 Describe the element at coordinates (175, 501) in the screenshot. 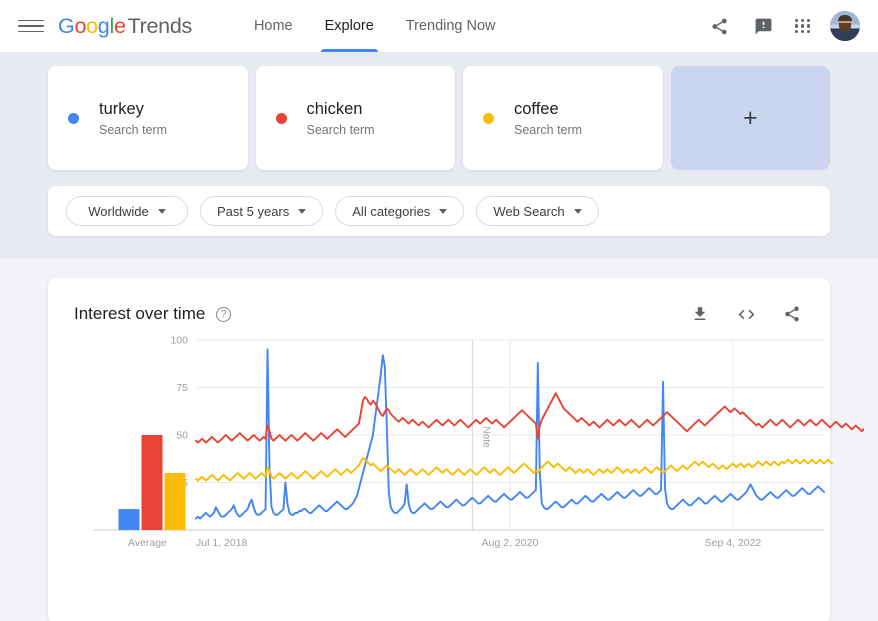

I see `average-bar-coffee` at that location.